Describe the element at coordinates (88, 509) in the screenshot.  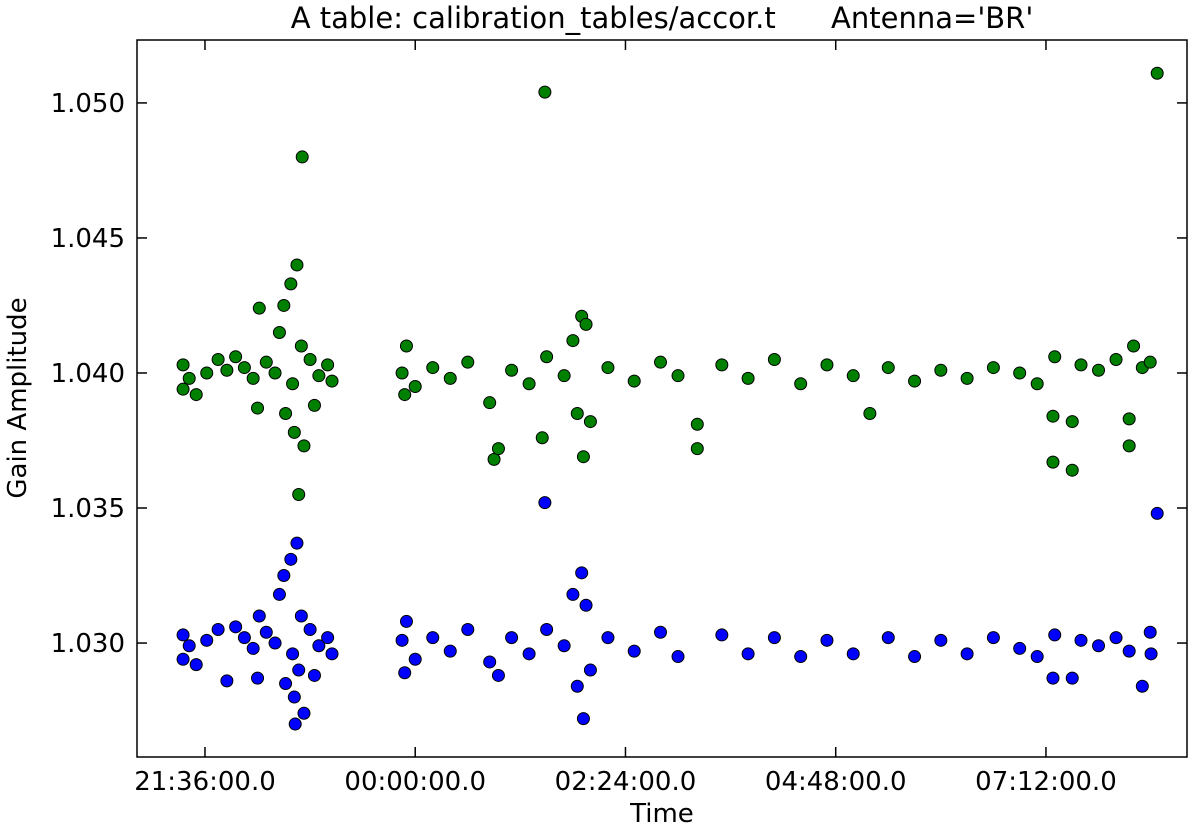
I see `y-tick-label: 1.035` at that location.